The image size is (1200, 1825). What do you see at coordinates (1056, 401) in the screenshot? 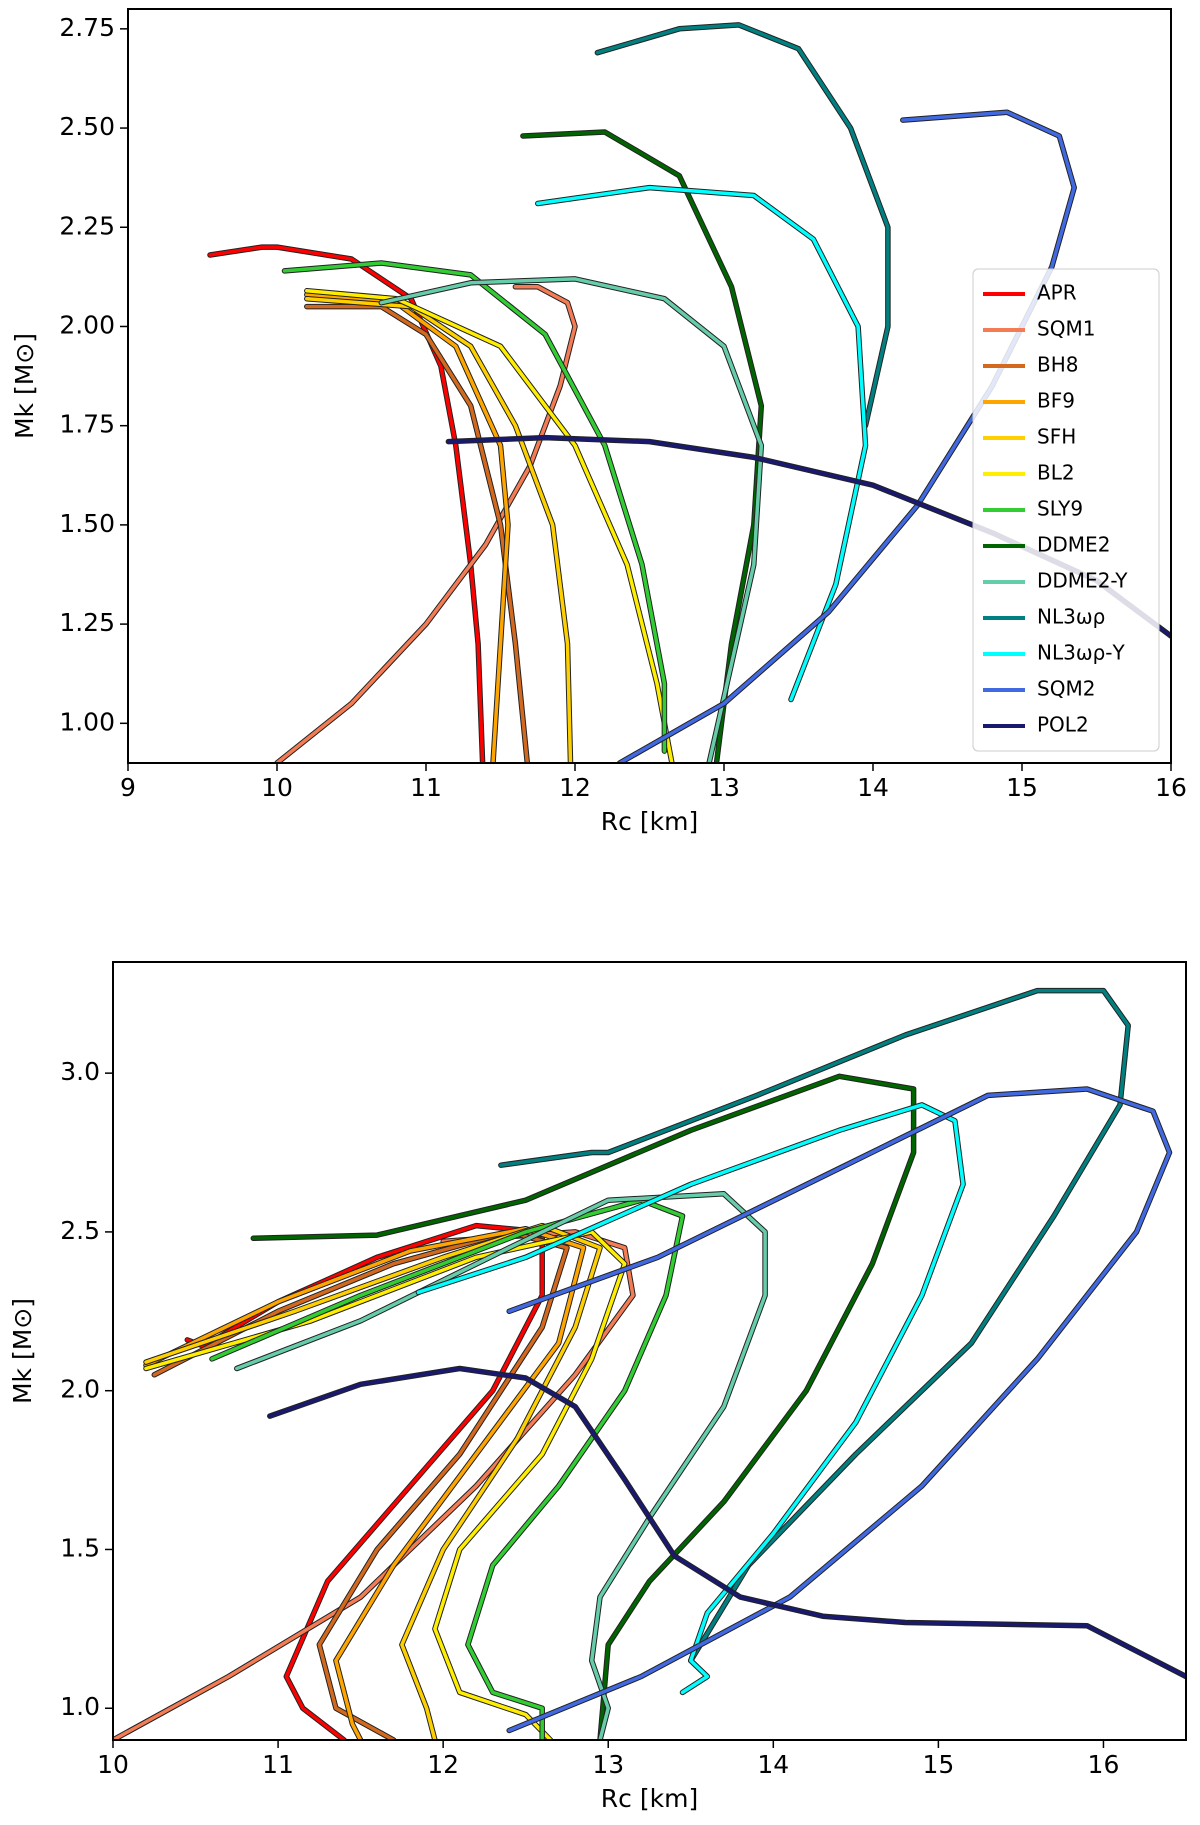
I see `legend-label: BF9` at bounding box center [1056, 401].